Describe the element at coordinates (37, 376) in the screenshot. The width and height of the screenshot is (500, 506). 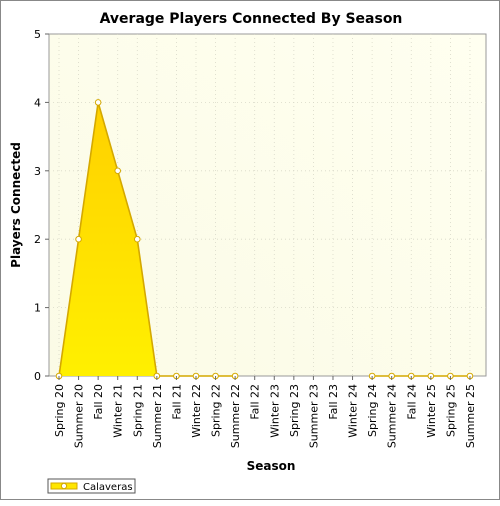
I see `y-tick-label: 0` at that location.